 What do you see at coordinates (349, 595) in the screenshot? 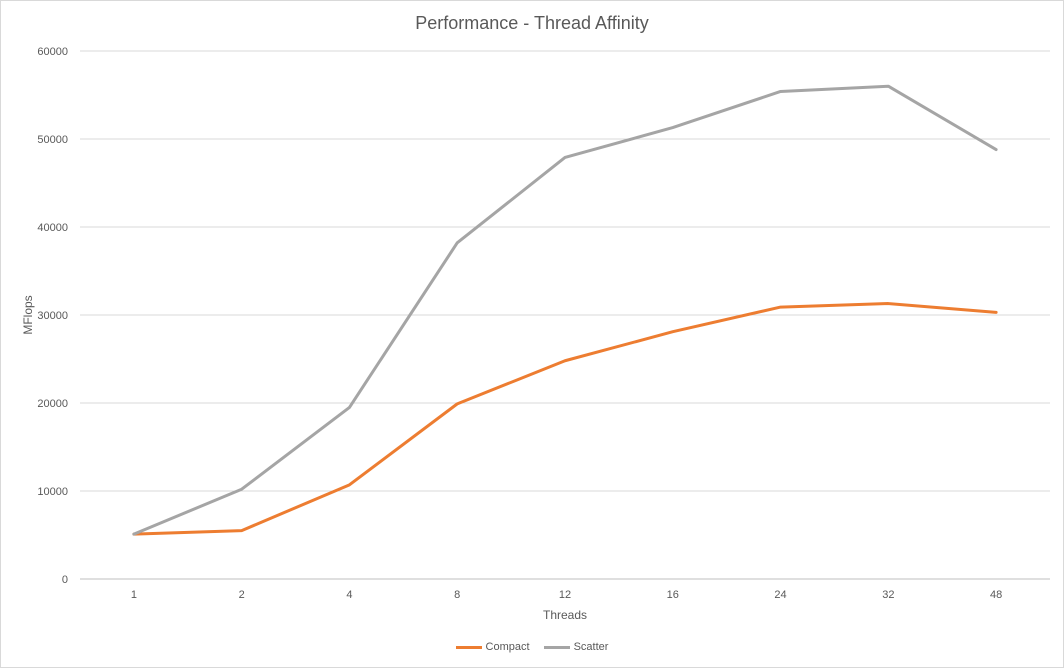
I see `x-tick-label: 4` at bounding box center [349, 595].